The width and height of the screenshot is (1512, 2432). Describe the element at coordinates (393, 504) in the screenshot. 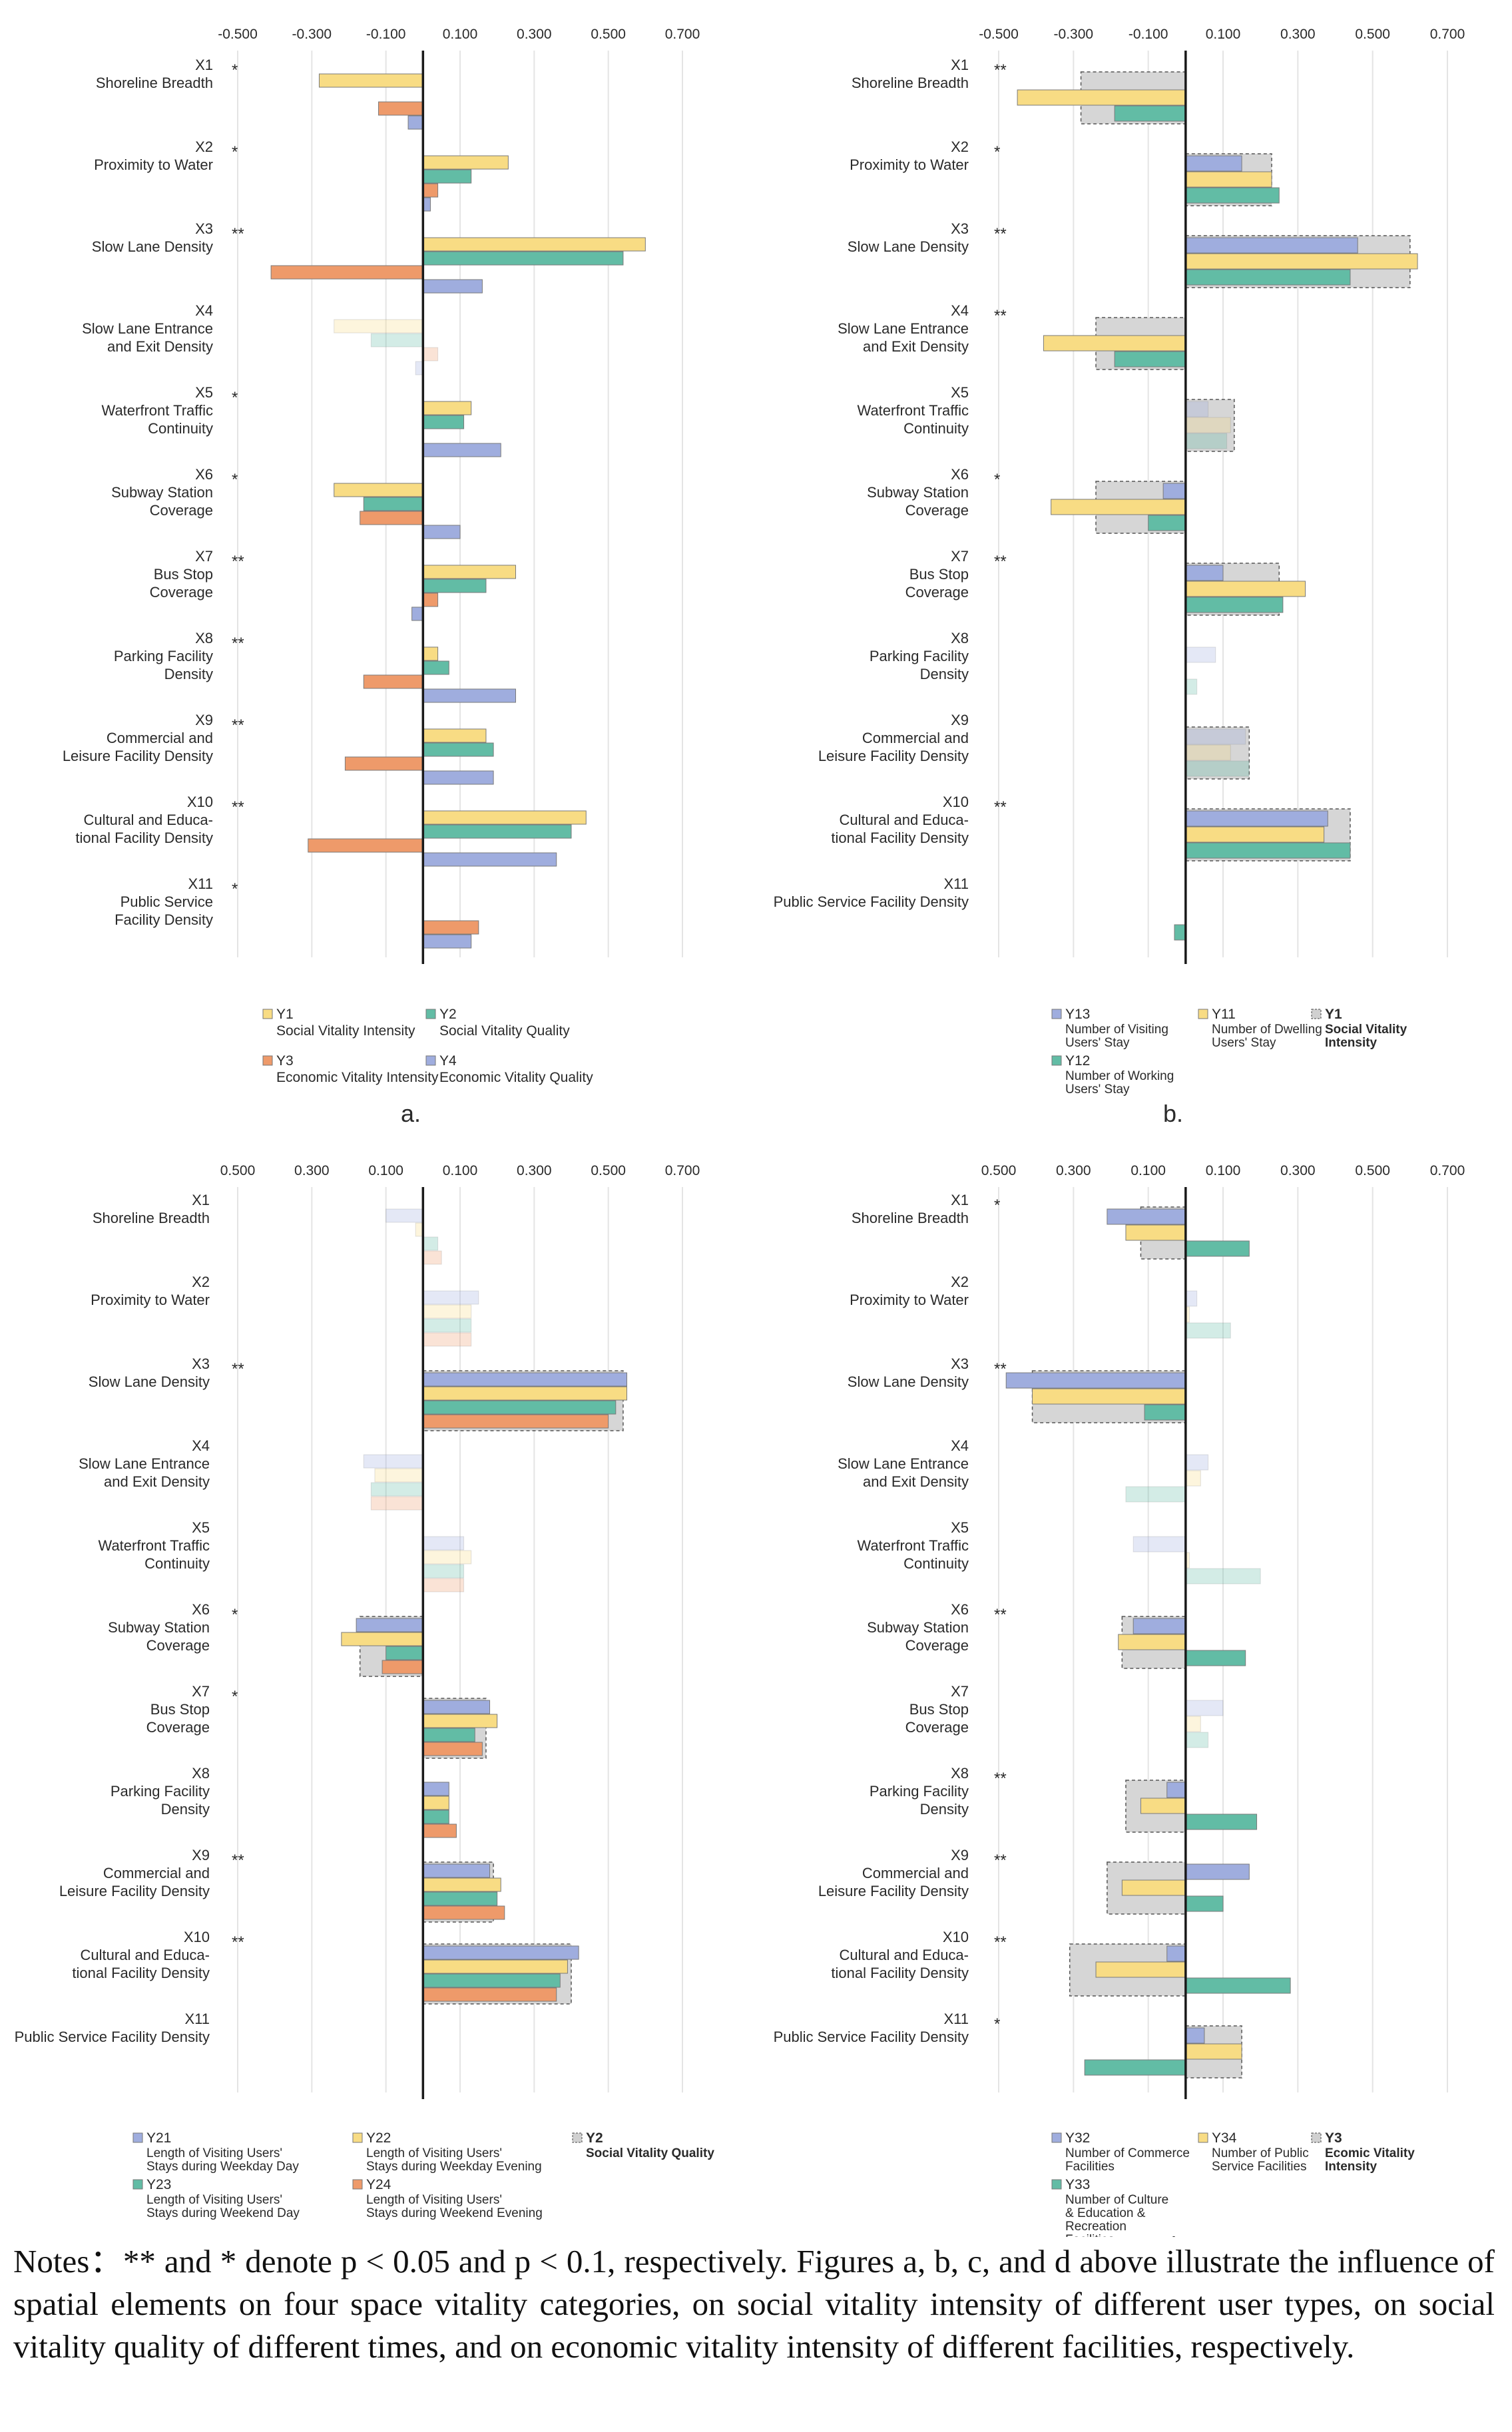

I see `bar-y2-x6` at that location.